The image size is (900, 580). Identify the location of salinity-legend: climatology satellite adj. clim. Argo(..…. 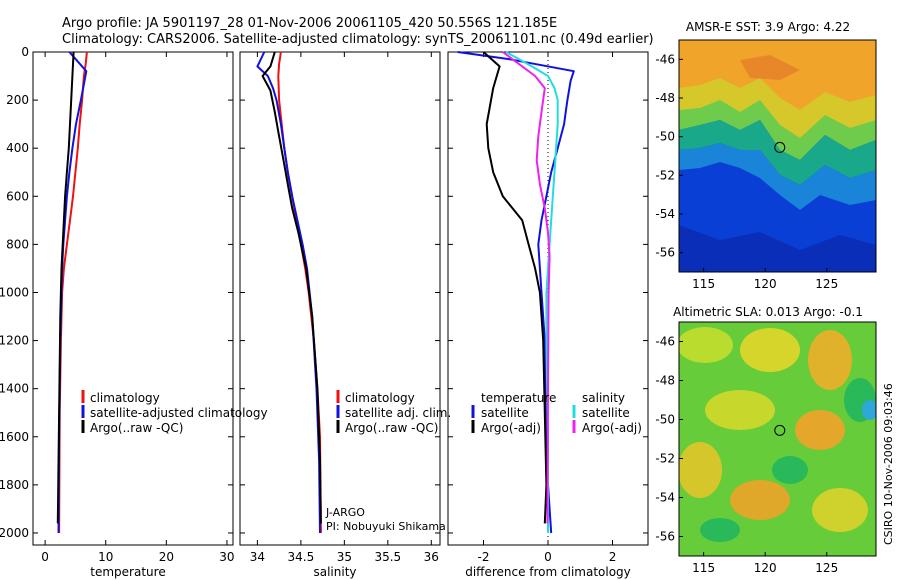
(393, 412).